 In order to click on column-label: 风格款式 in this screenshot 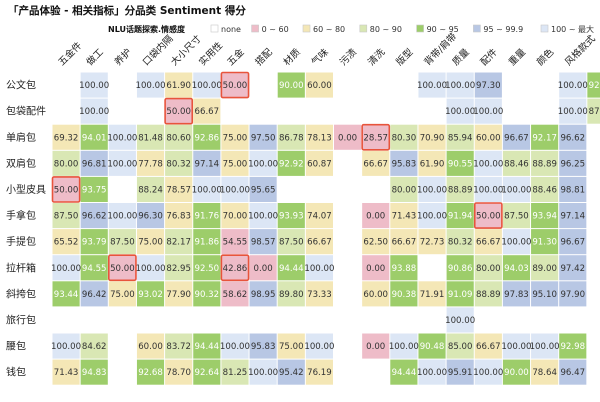, I will do `click(580, 50)`.